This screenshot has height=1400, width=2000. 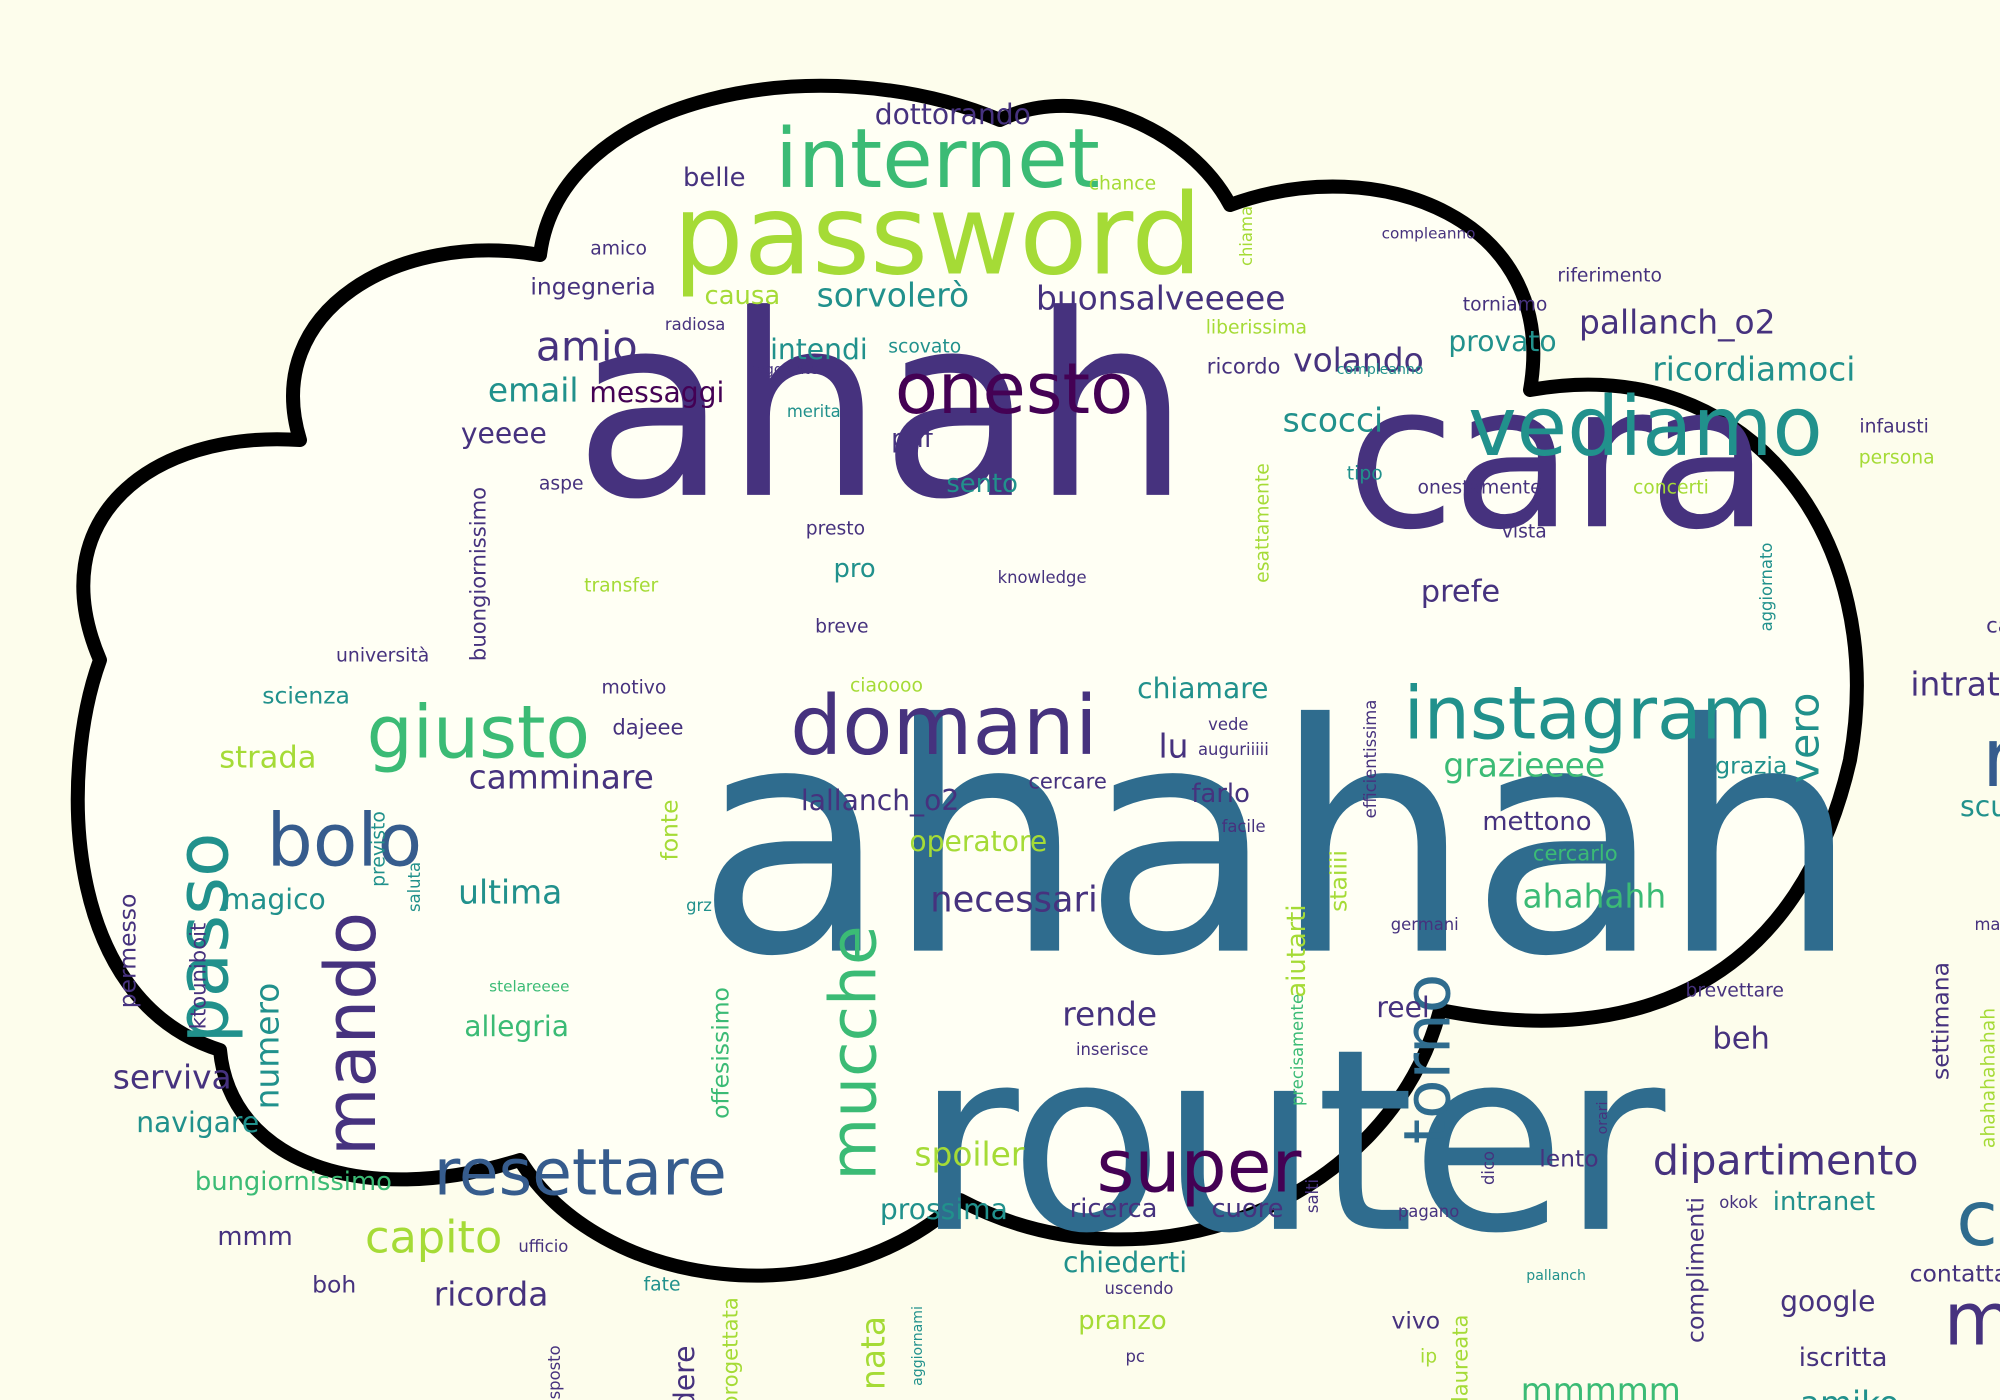 What do you see at coordinates (1556, 1276) in the screenshot?
I see `word-pallanch: pallanch` at bounding box center [1556, 1276].